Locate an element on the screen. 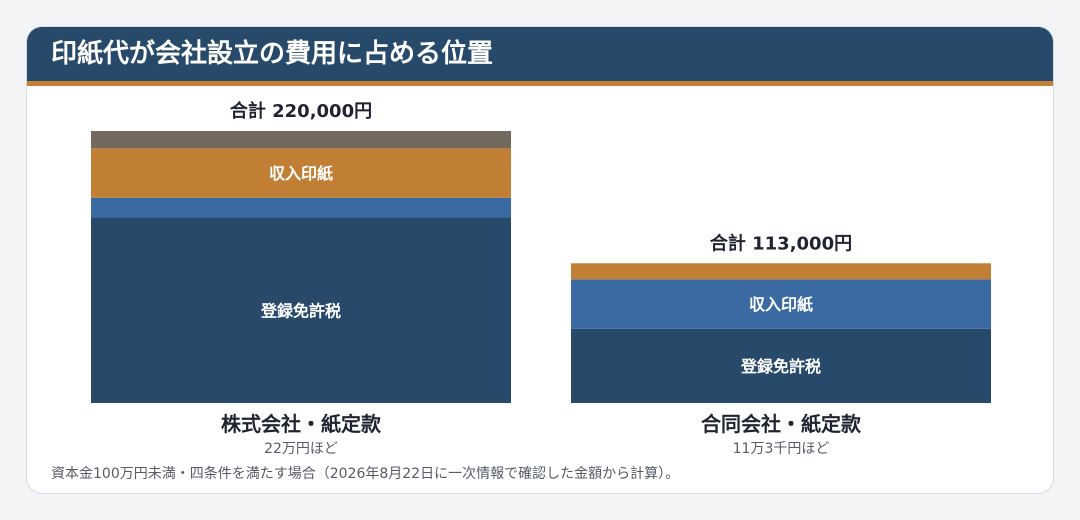  chart-title: 印紙代が会社設立の費用に占める位置 is located at coordinates (272, 54).